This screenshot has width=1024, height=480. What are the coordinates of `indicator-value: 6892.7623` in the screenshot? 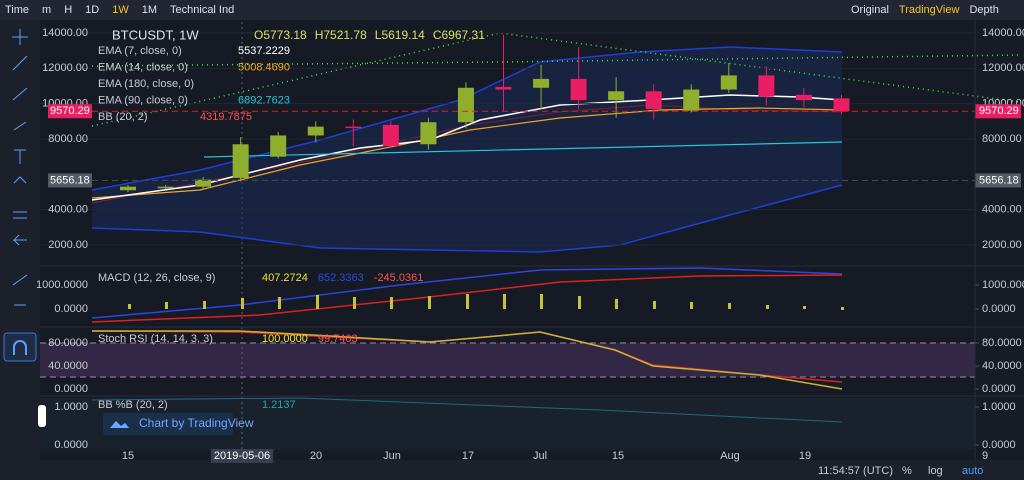 It's located at (264, 100).